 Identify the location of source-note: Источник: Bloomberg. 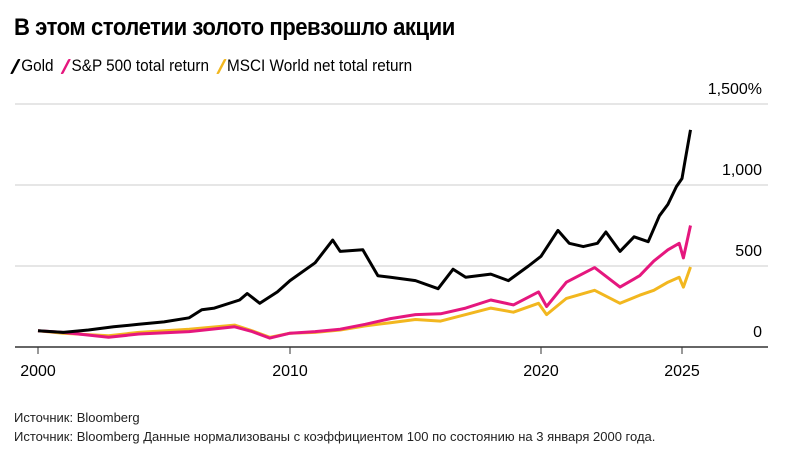
(77, 417).